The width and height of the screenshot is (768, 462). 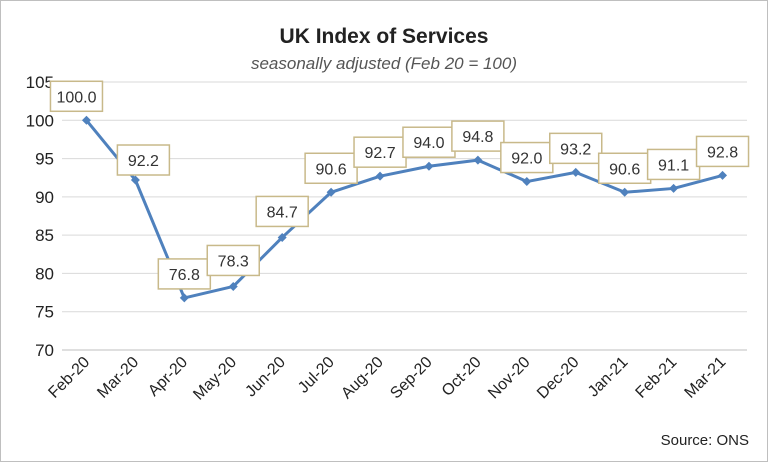 I want to click on data-label: 94.0, so click(x=429, y=142).